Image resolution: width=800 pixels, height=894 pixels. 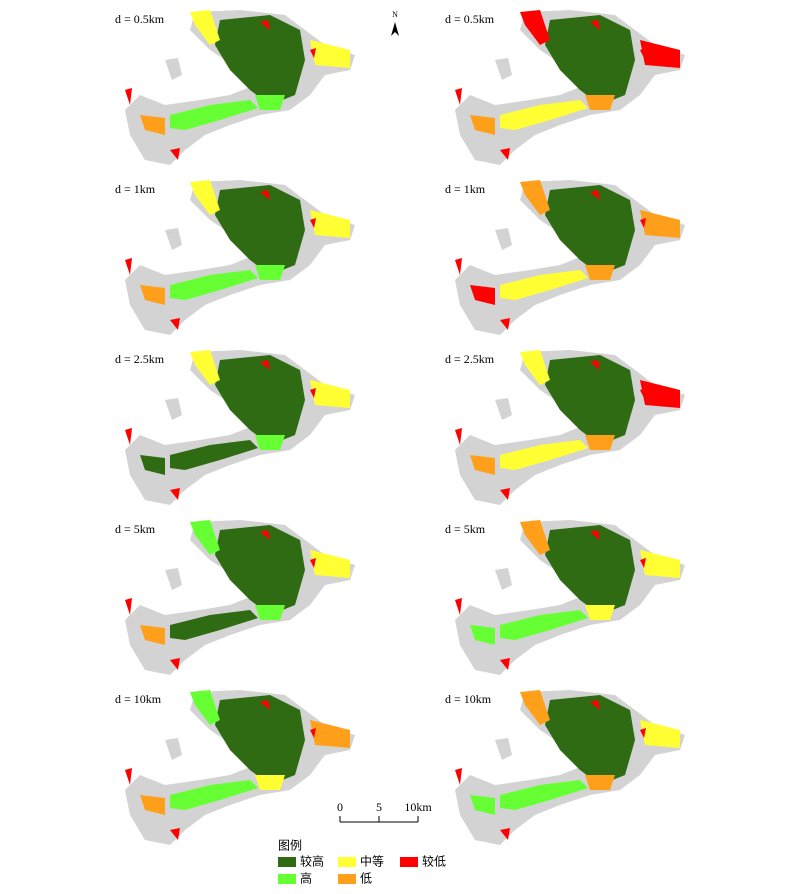 What do you see at coordinates (366, 879) in the screenshot?
I see `legend-label: 低` at bounding box center [366, 879].